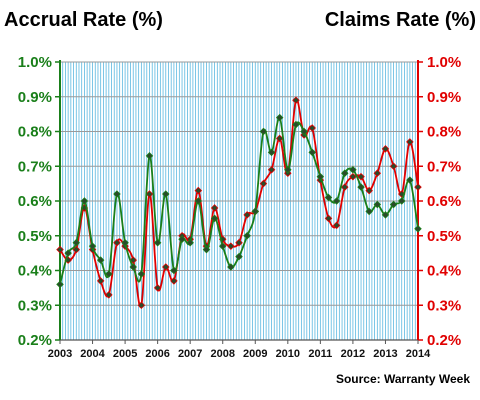 The height and width of the screenshot is (400, 480). Describe the element at coordinates (255, 354) in the screenshot. I see `x-tick-label: 2009` at that location.